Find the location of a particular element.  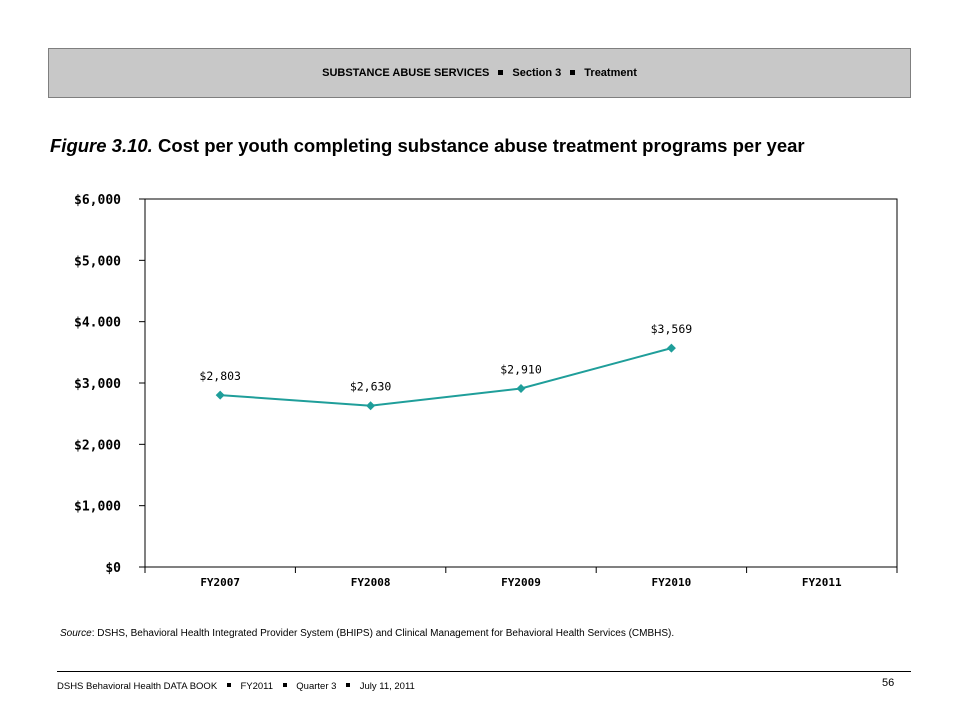

page-number: 56 is located at coordinates (888, 683).